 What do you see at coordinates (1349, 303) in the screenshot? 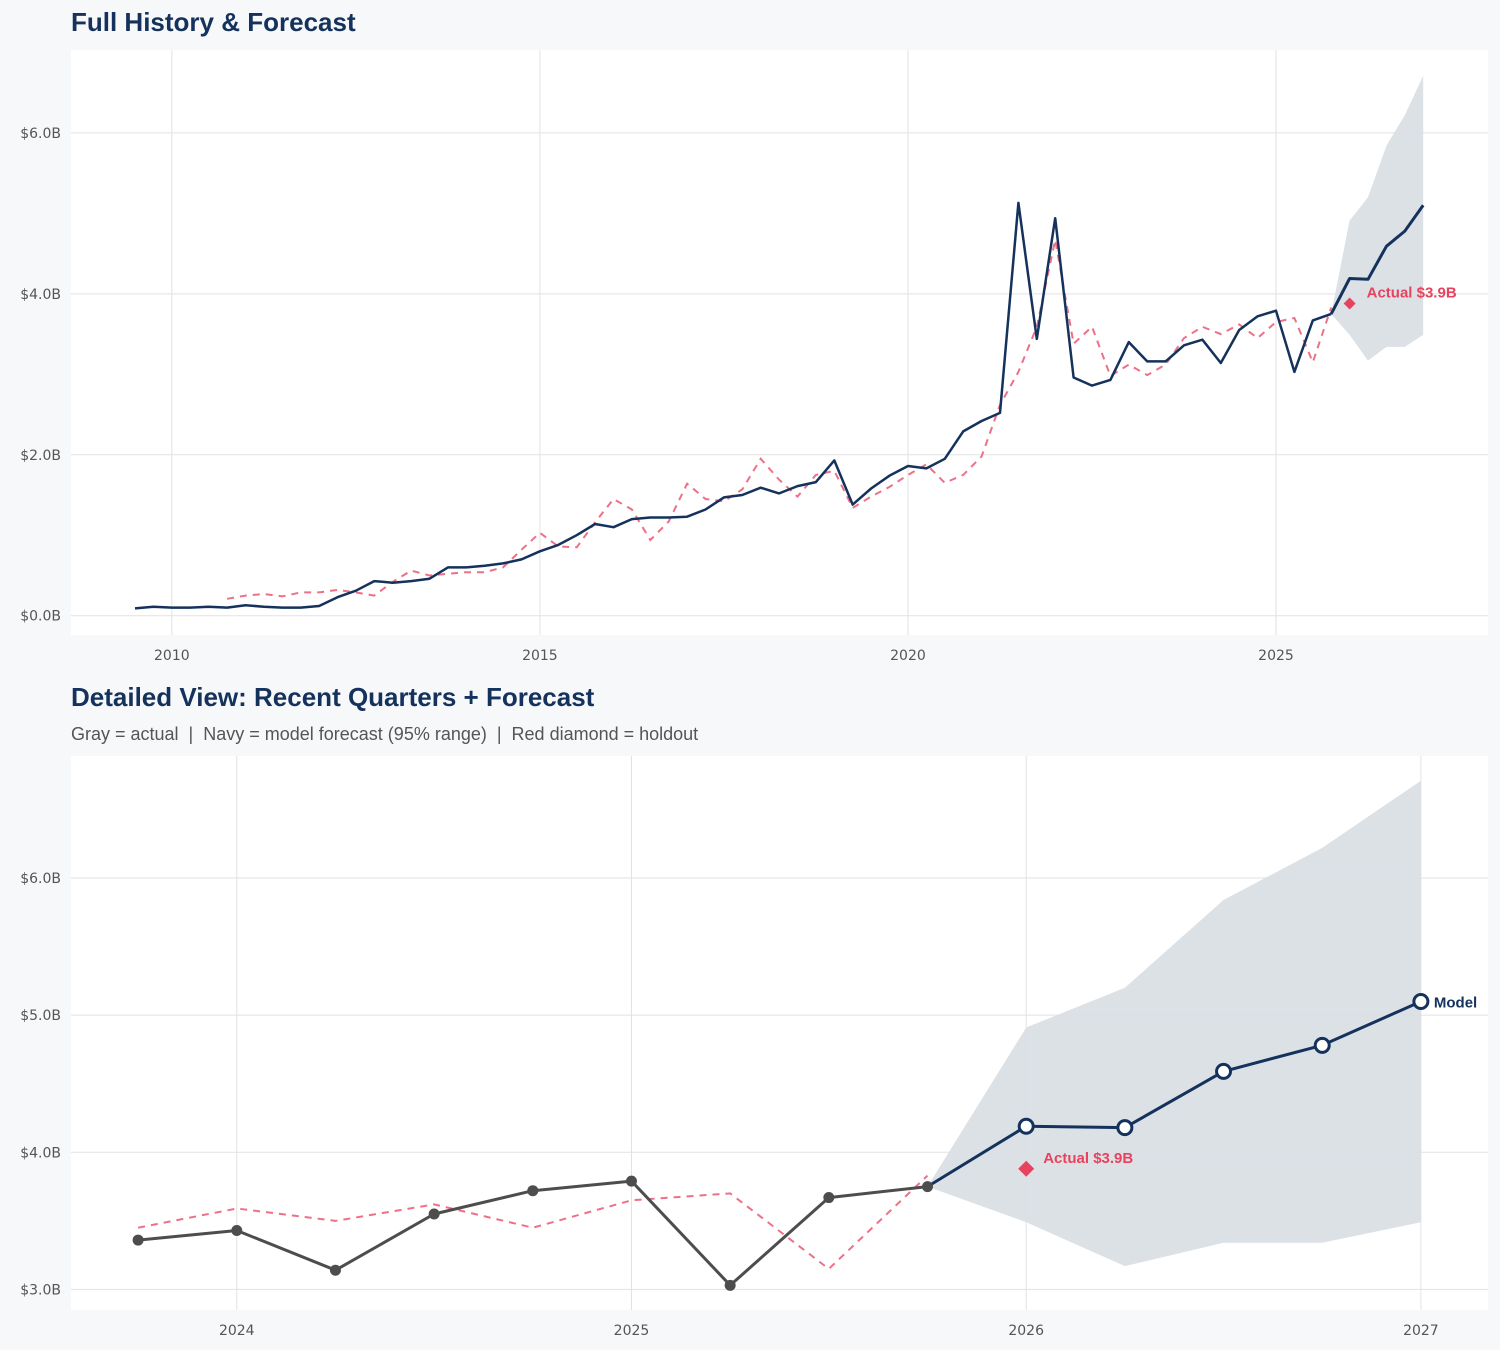
I see `top-holdout-marker` at bounding box center [1349, 303].